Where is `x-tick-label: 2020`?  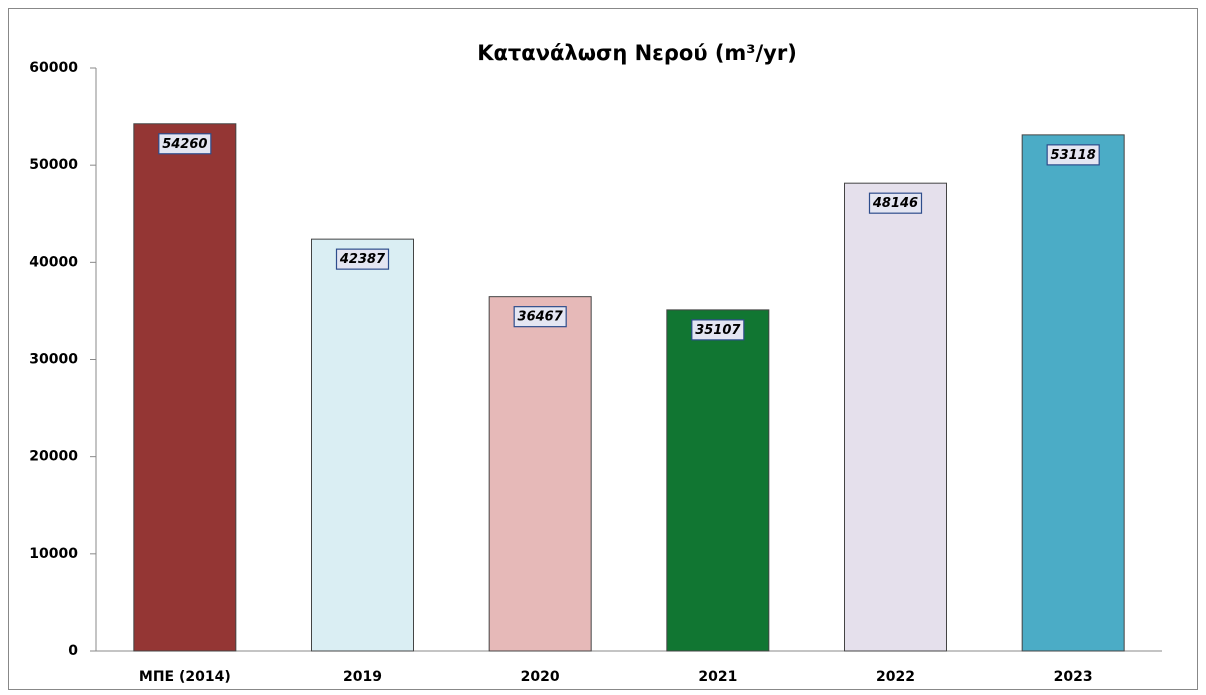 x-tick-label: 2020 is located at coordinates (540, 677).